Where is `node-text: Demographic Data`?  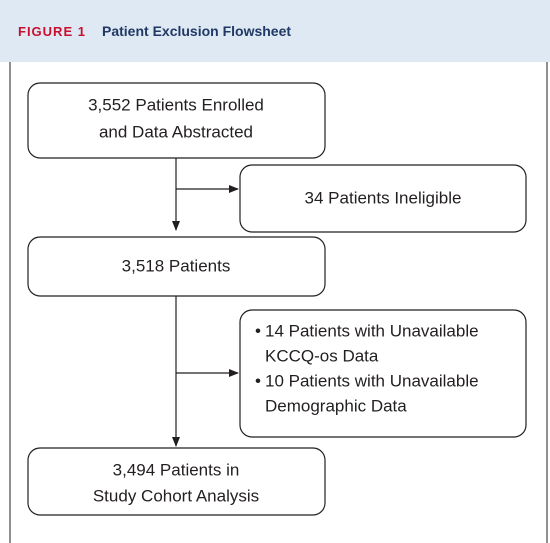 node-text: Demographic Data is located at coordinates (336, 405).